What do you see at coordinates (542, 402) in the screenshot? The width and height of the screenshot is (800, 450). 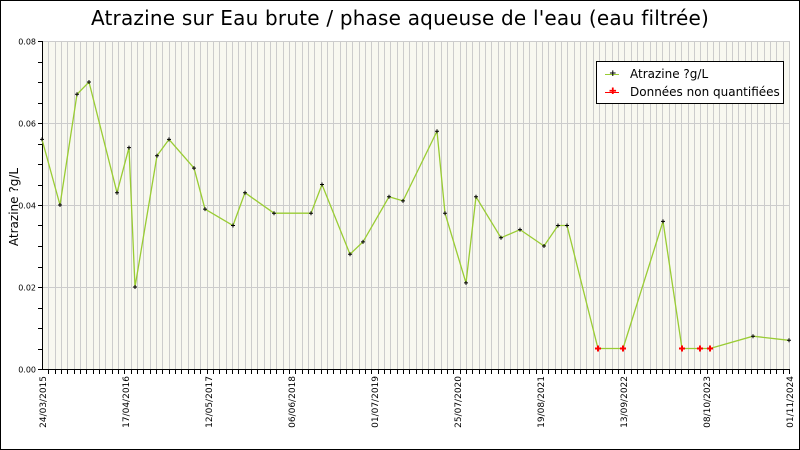 I see `x-tick-label: 19/08/2021` at bounding box center [542, 402].